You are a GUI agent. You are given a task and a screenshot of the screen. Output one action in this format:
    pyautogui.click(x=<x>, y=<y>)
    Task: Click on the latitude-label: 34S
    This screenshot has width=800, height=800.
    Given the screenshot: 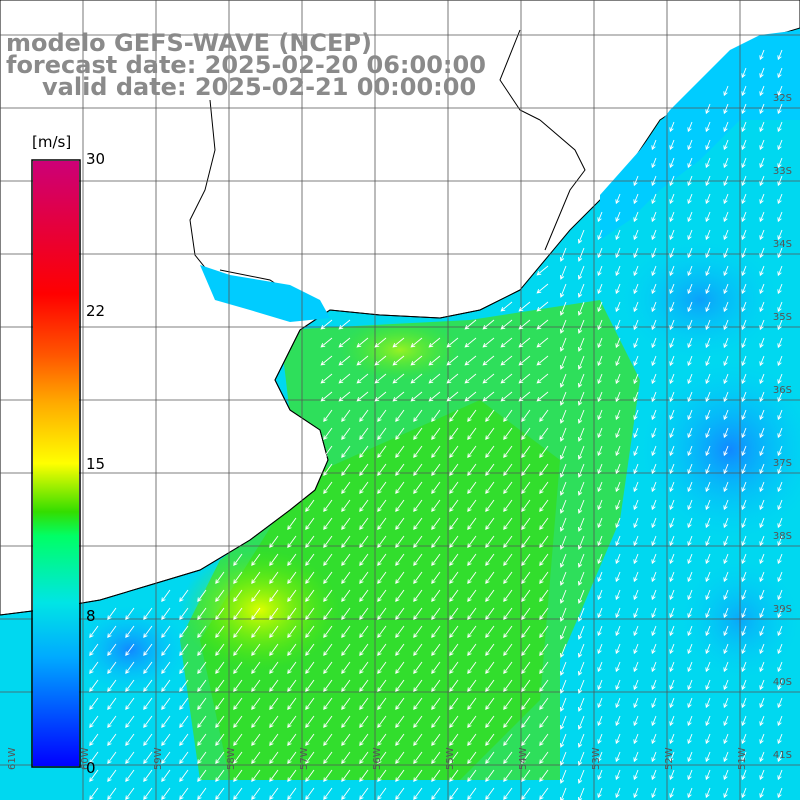 What is the action you would take?
    pyautogui.click(x=782, y=244)
    